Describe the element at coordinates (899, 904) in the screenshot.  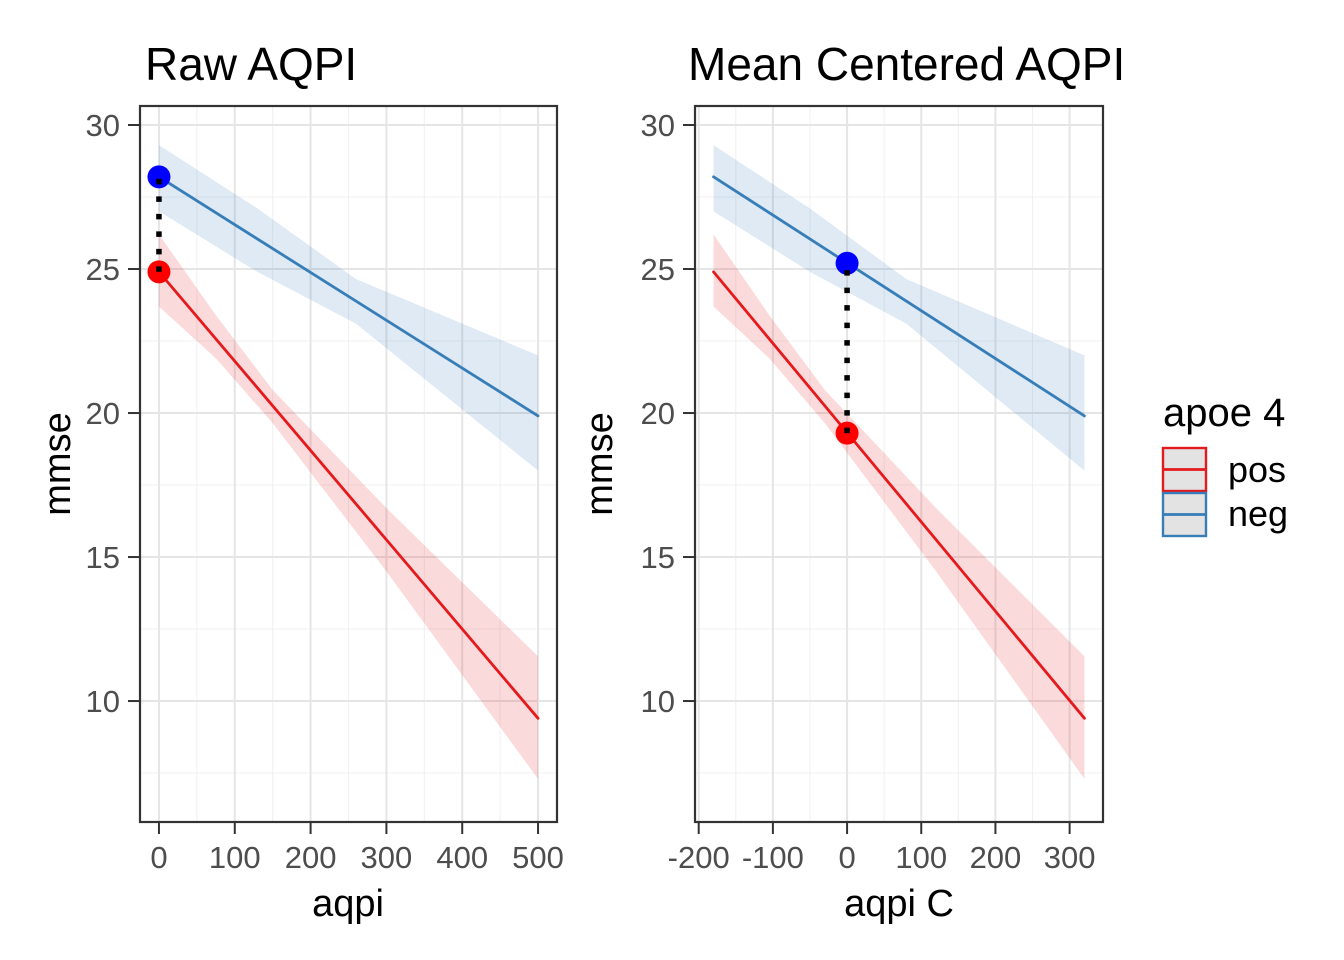
I see `plot2-x-axis-title: aqpi C` at that location.